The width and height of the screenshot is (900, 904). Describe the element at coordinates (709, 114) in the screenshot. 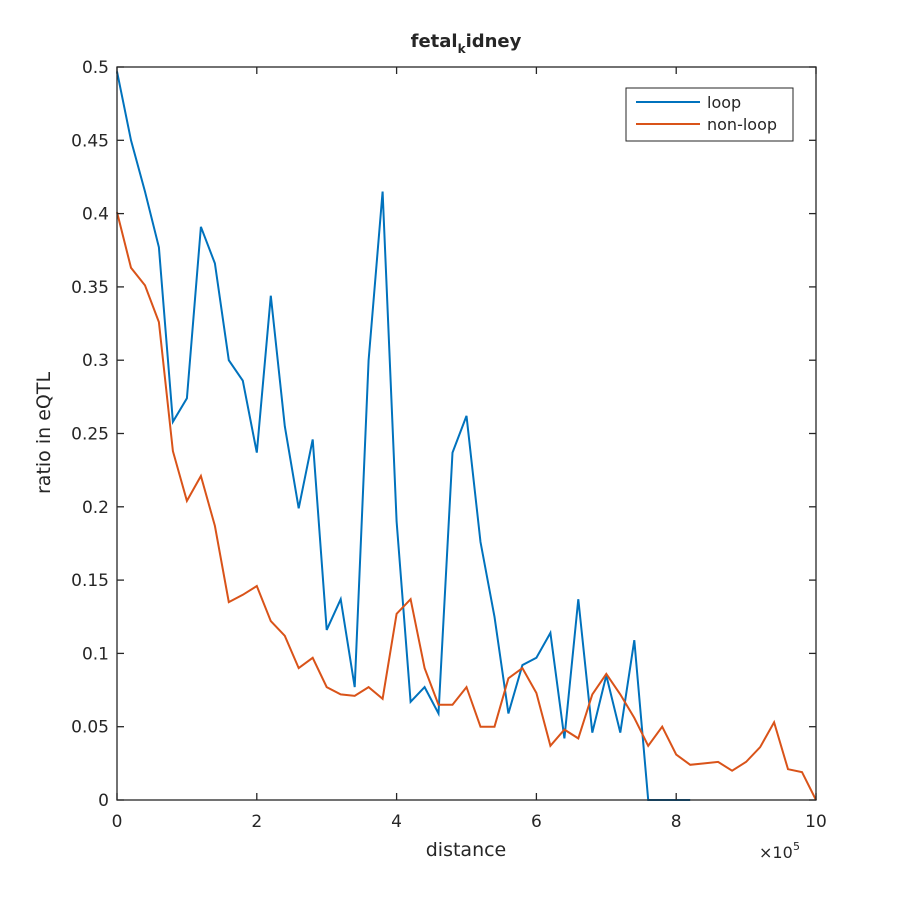

I see `legend: loop non-loop` at that location.